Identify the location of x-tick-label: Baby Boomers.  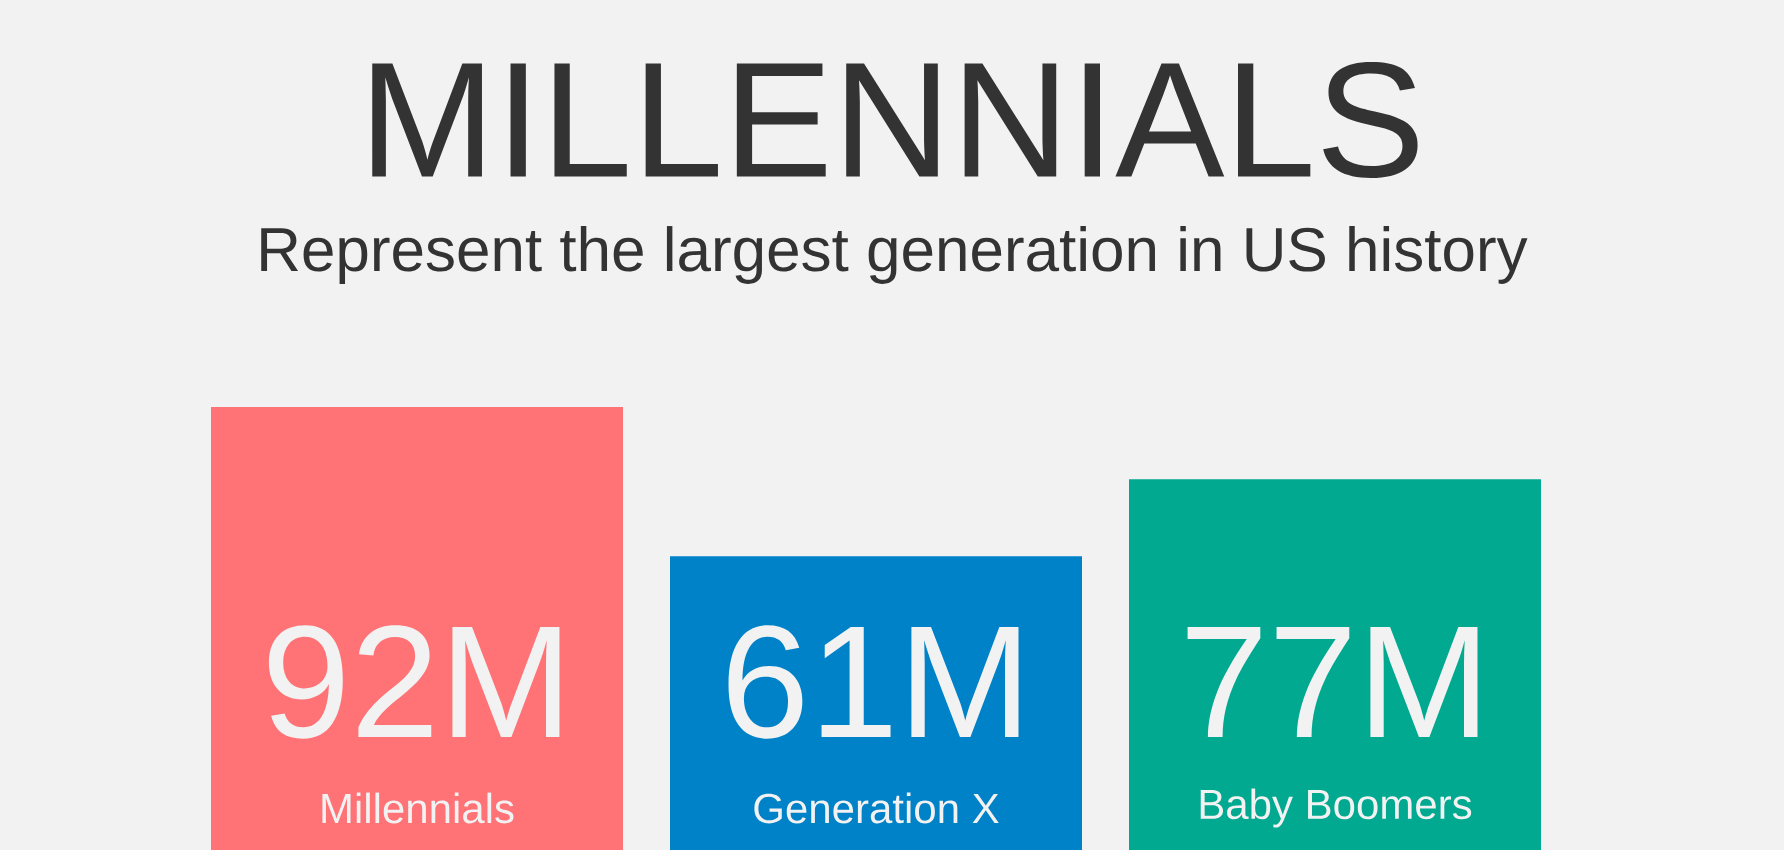
(1336, 808).